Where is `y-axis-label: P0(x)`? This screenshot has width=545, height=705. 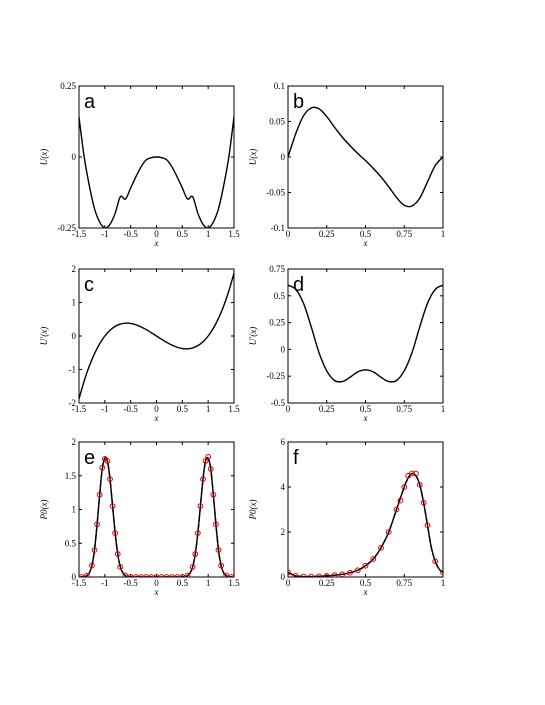 y-axis-label: P0(x) is located at coordinates (253, 510).